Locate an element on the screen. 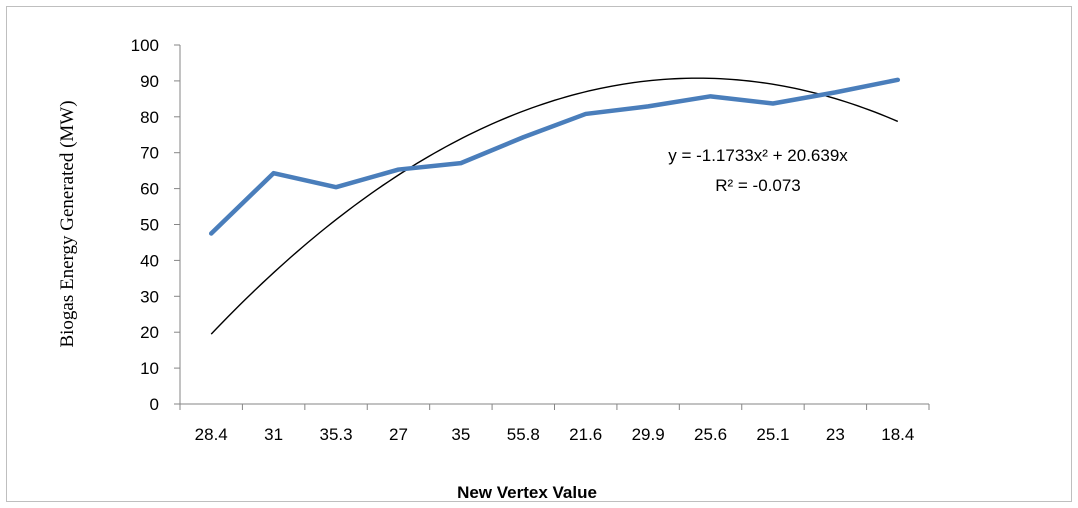 Image resolution: width=1078 pixels, height=508 pixels. y-axis: 0 10 20 30 40 50 60 70 80 90 100 is located at coordinates (156, 225).